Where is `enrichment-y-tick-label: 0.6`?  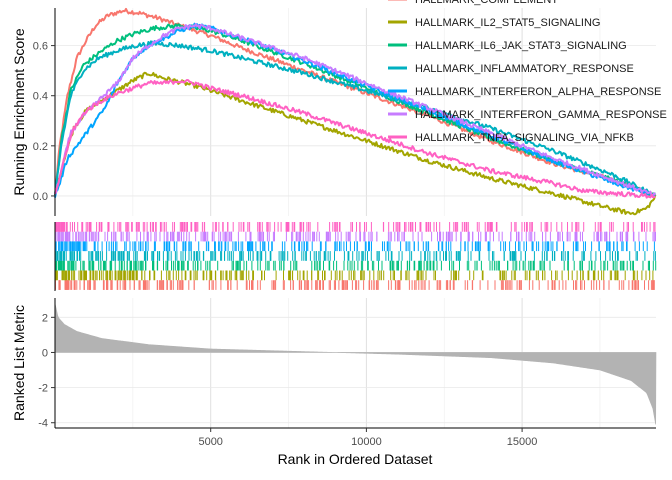
enrichment-y-tick-label: 0.6 is located at coordinates (40, 47).